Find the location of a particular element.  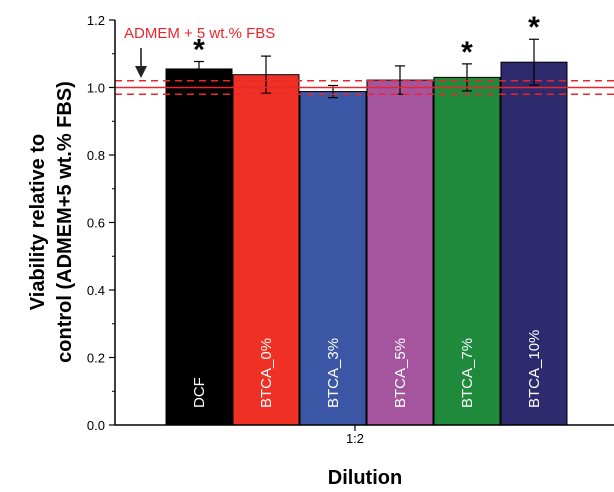

y-tick-label: 0.2 is located at coordinates (96, 358).